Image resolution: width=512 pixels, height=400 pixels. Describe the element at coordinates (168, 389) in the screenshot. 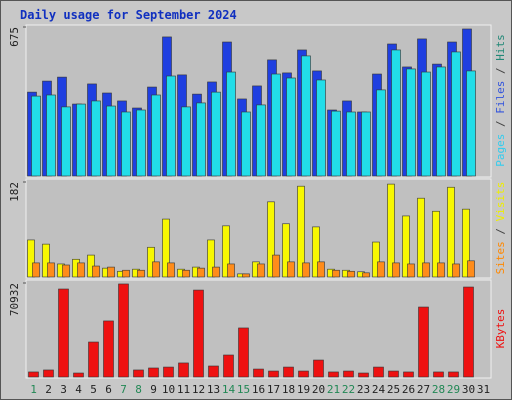

I see `x-tick-label: 10` at that location.